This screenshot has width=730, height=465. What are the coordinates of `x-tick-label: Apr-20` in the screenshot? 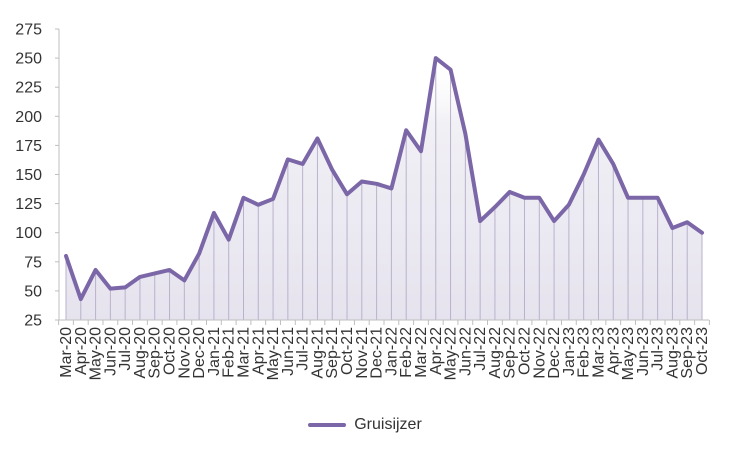 It's located at (81, 351).